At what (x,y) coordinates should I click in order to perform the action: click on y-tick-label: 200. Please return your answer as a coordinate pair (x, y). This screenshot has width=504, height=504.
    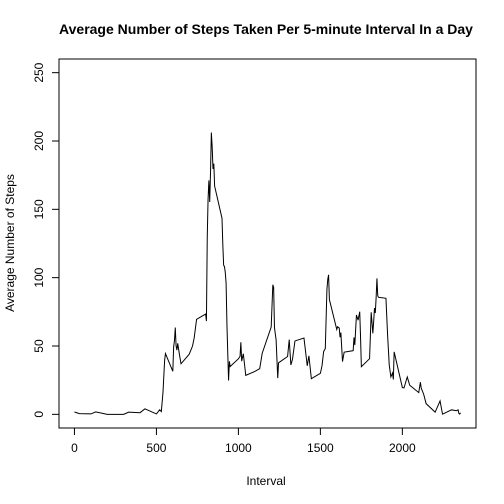
    Looking at the image, I should click on (39, 141).